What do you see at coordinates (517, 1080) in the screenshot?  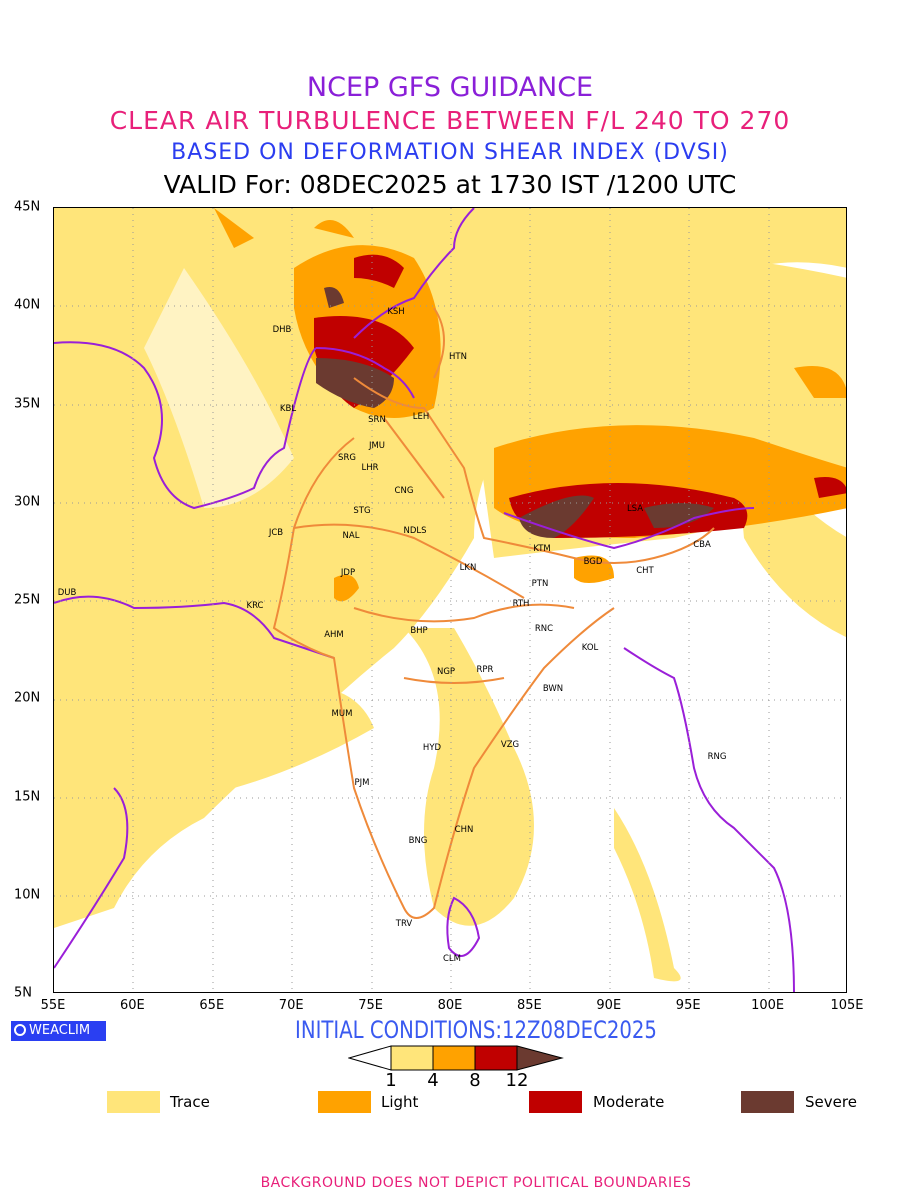 I see `colorbar-tick: 12` at bounding box center [517, 1080].